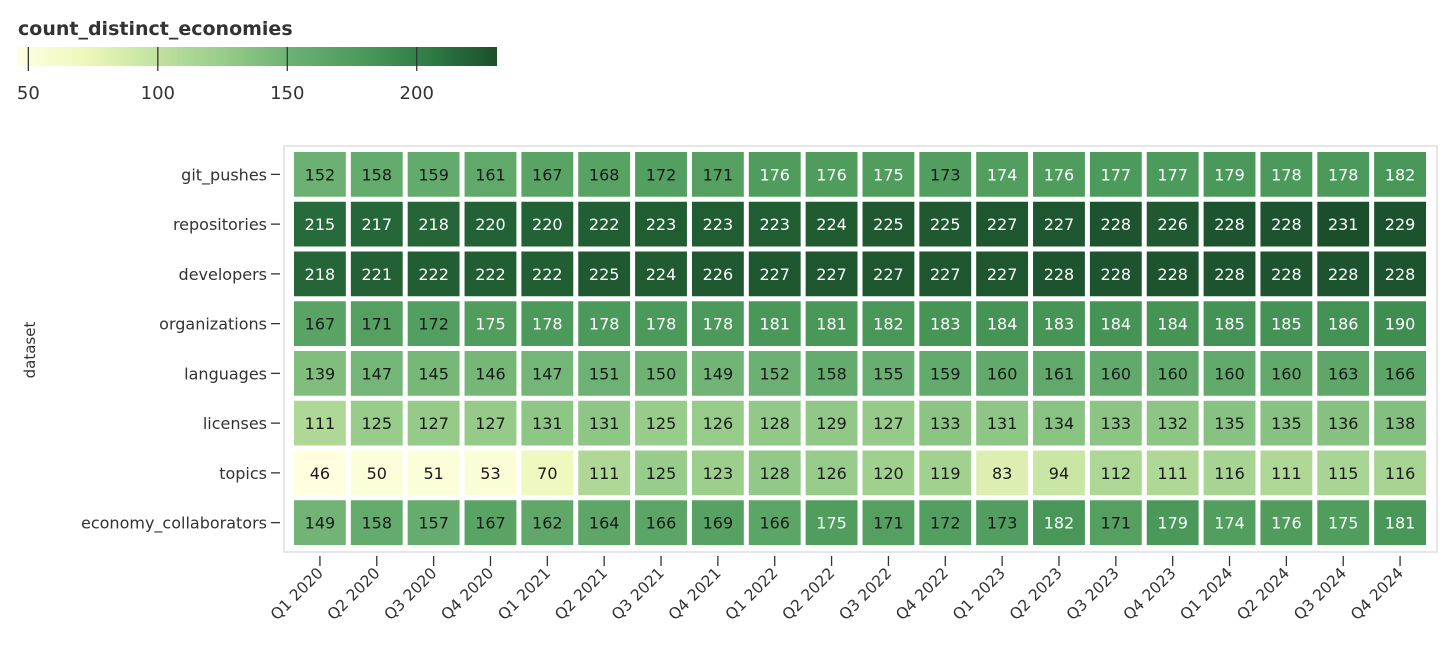 This screenshot has width=1452, height=650. What do you see at coordinates (433, 174) in the screenshot?
I see `cell-value-label: 159` at bounding box center [433, 174].